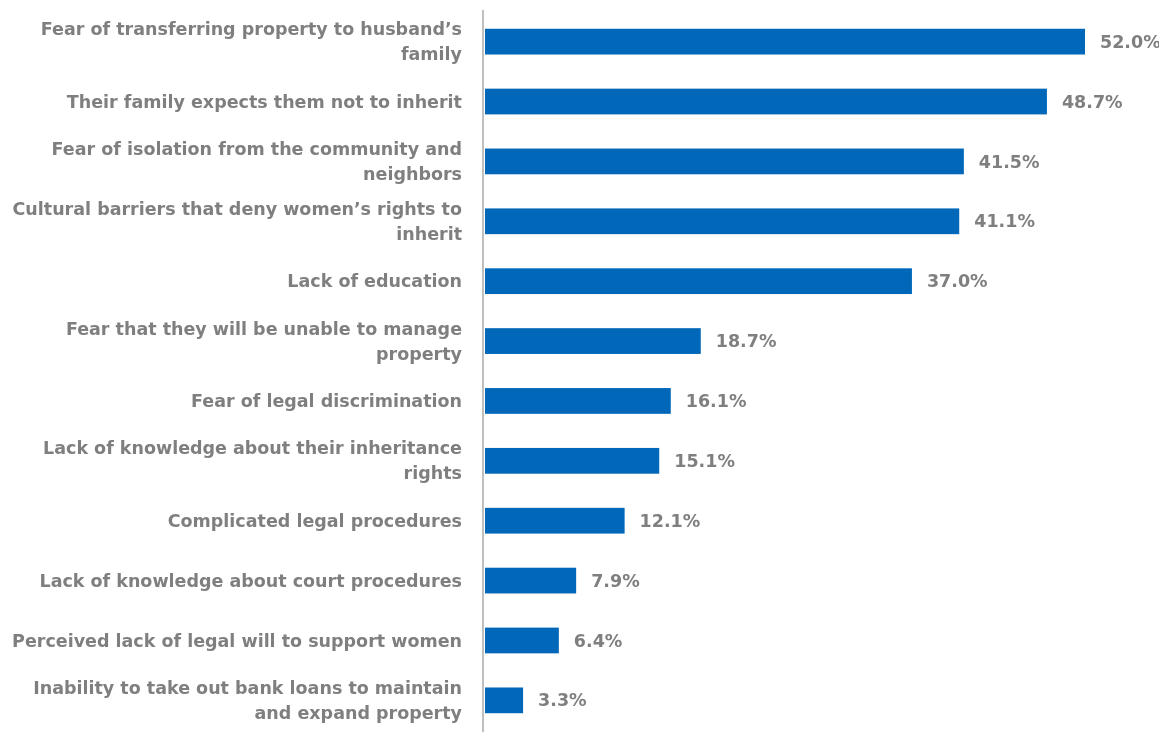  I want to click on data-label: 12.1%, so click(670, 520).